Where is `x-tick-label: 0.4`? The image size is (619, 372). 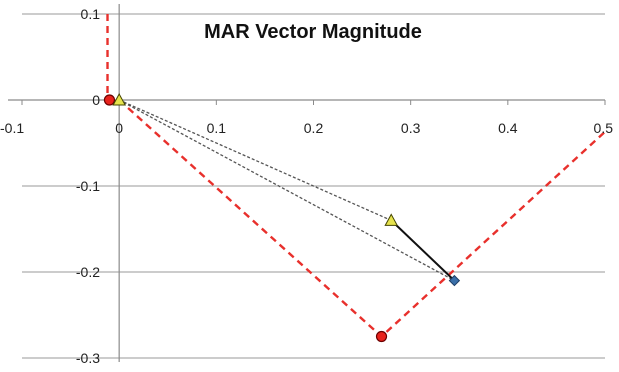
x-tick-label: 0.4 is located at coordinates (508, 128).